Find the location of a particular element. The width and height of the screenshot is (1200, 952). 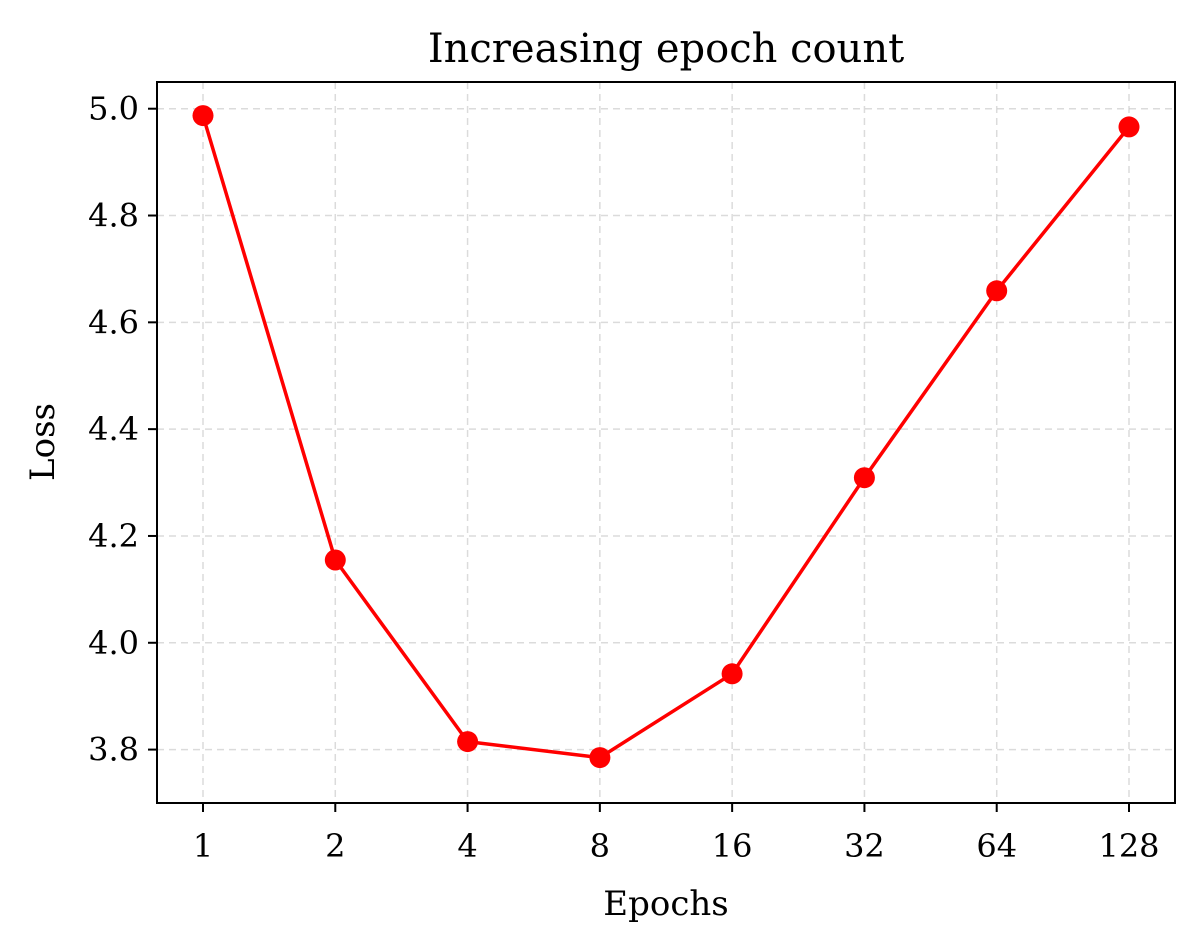

x-tick-label: 64 is located at coordinates (996, 846).